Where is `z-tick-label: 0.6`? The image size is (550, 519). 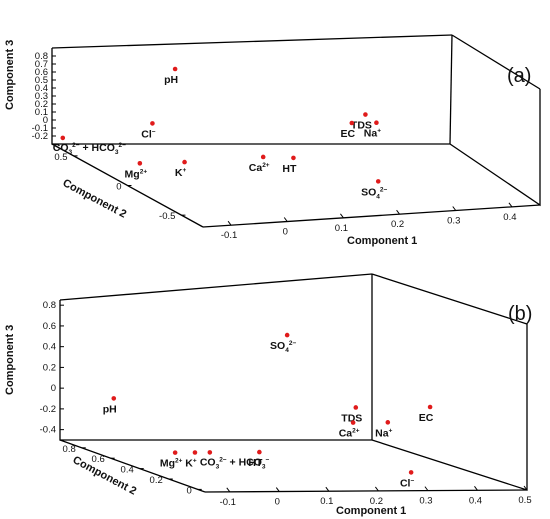 z-tick-label: 0.6 is located at coordinates (41, 72).